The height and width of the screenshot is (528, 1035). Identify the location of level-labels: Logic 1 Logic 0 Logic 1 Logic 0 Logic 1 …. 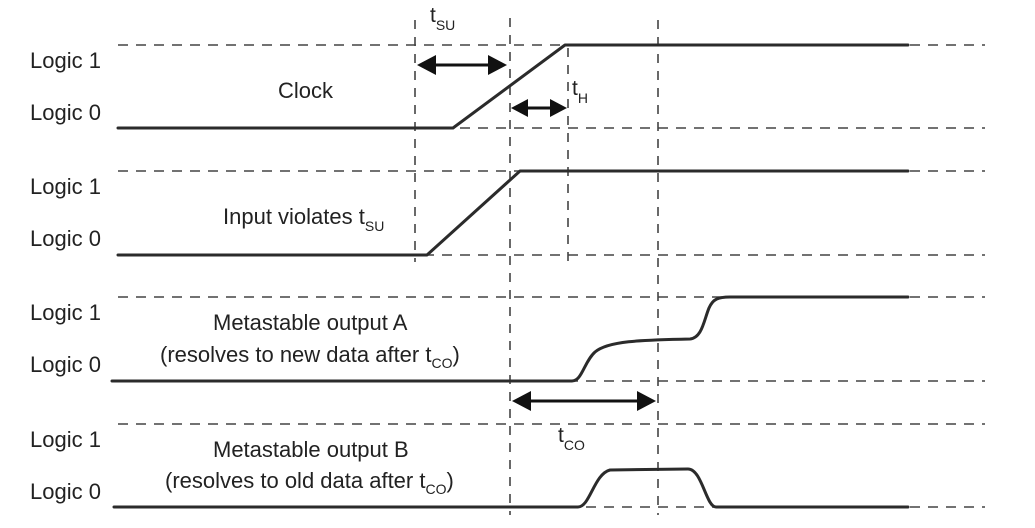
(65, 276).